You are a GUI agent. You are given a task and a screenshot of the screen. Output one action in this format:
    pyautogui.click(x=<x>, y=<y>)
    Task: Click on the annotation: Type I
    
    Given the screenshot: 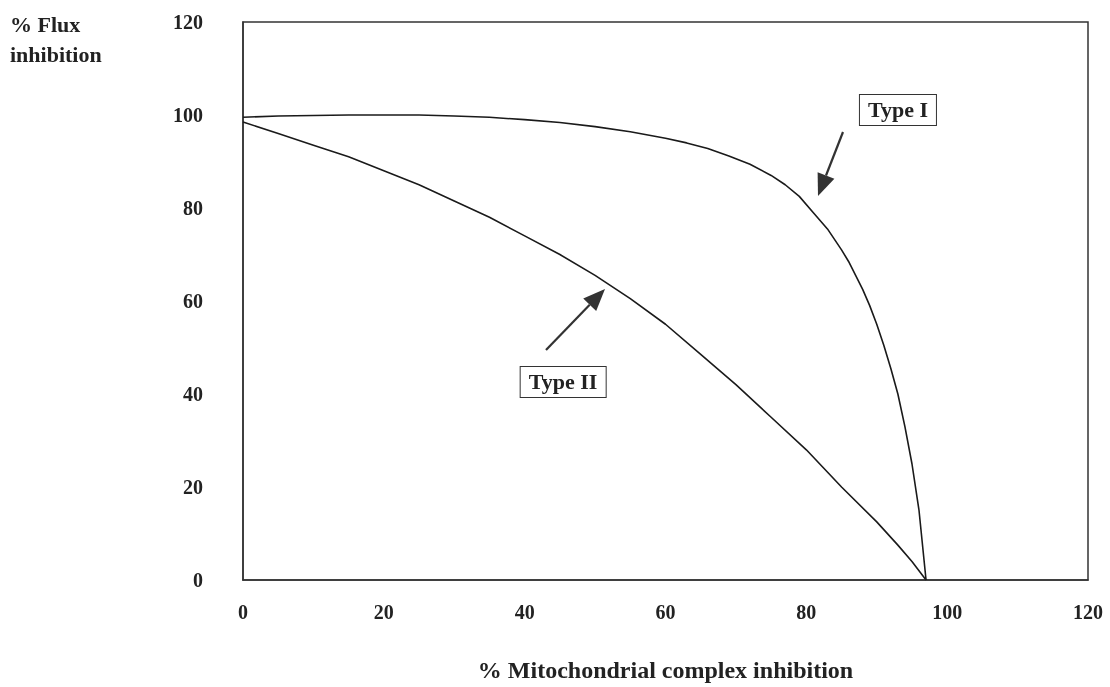 What is the action you would take?
    pyautogui.click(x=898, y=110)
    